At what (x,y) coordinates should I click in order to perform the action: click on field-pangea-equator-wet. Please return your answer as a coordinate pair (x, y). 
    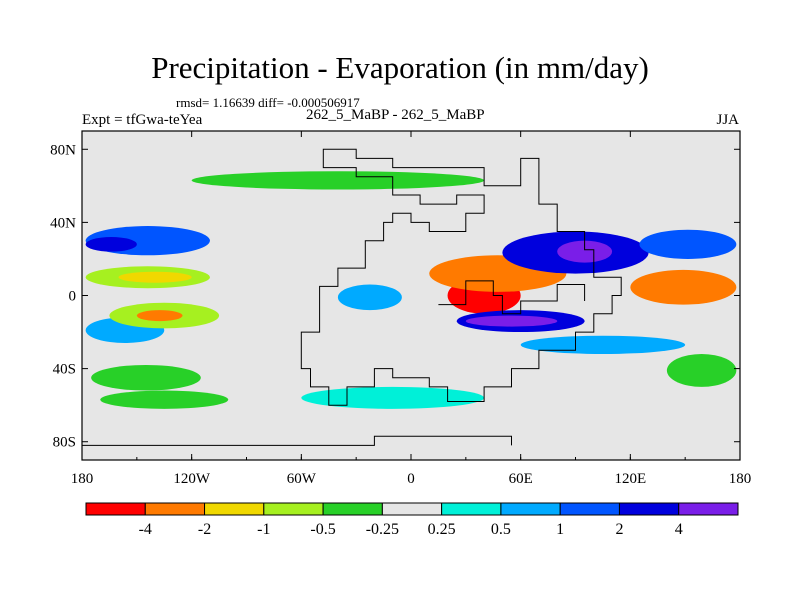
    Looking at the image, I should click on (369, 297).